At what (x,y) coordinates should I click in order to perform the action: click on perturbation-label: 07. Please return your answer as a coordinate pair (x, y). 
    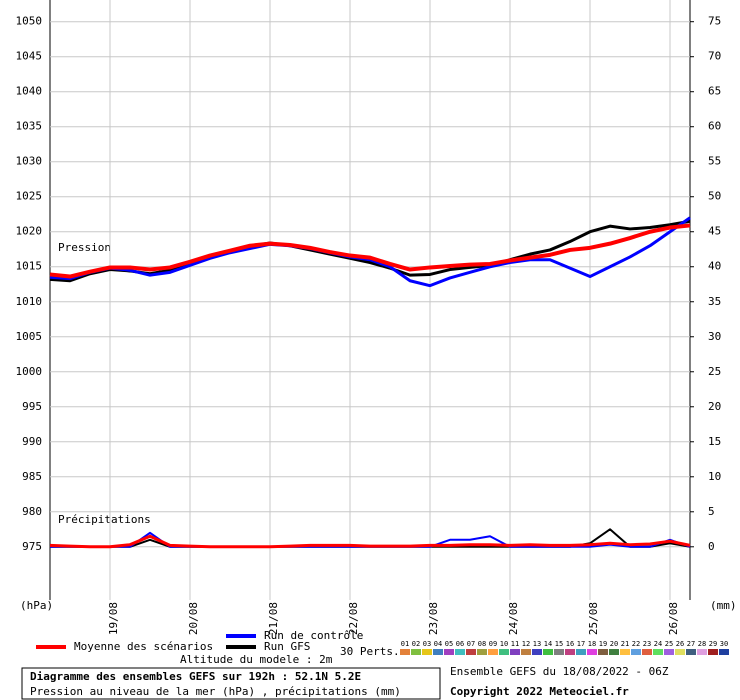
    Looking at the image, I should click on (471, 644).